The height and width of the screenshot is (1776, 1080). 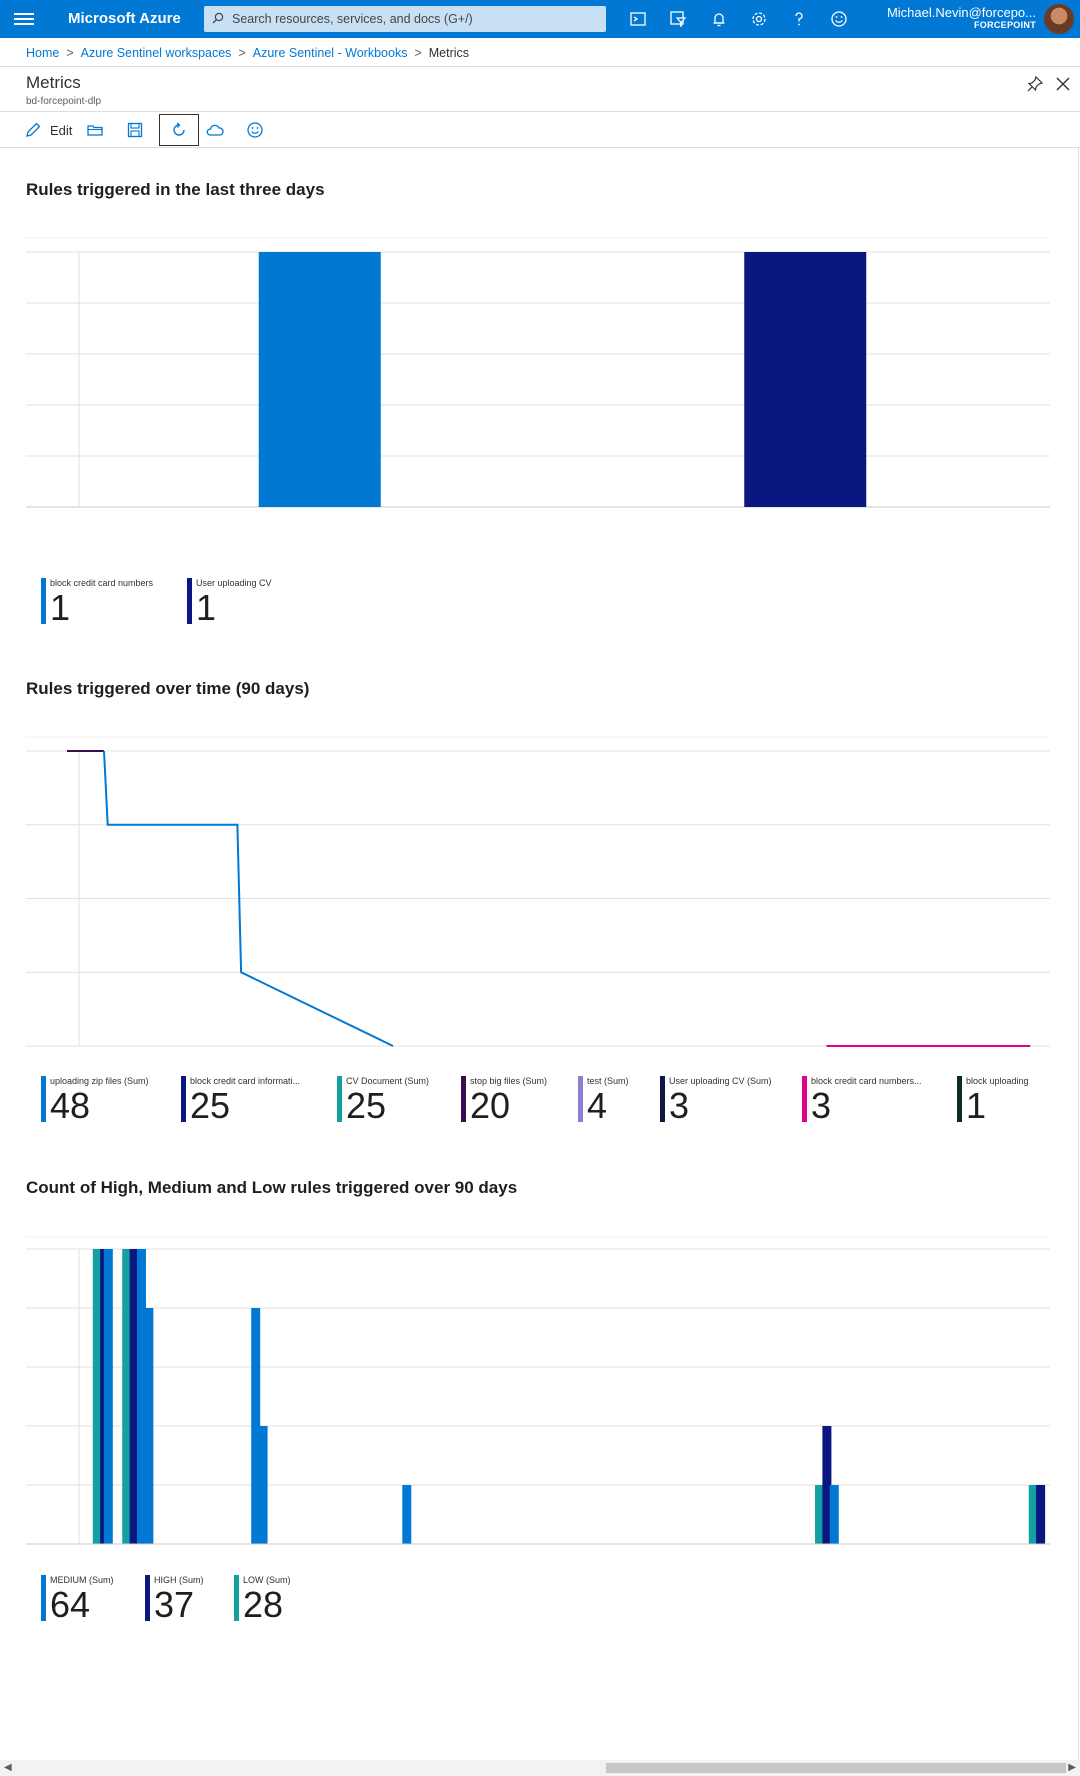 I want to click on share-button, so click(x=215, y=130).